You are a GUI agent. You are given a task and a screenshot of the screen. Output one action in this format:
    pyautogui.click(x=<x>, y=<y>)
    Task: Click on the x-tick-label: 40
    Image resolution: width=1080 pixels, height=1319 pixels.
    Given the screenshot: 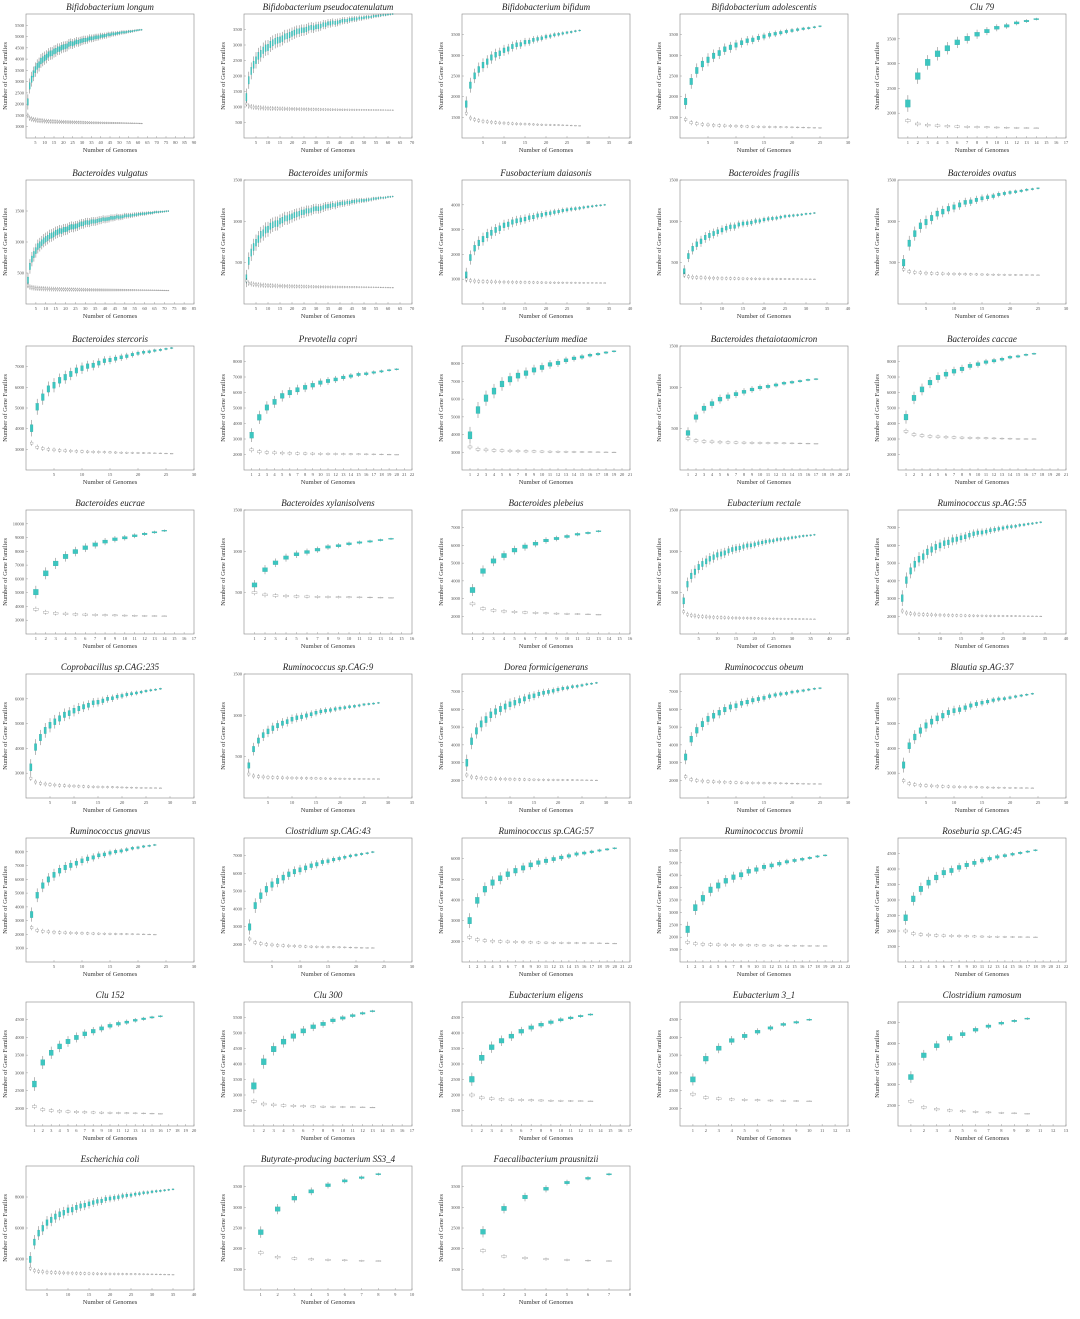 What is the action you would take?
    pyautogui.click(x=829, y=638)
    